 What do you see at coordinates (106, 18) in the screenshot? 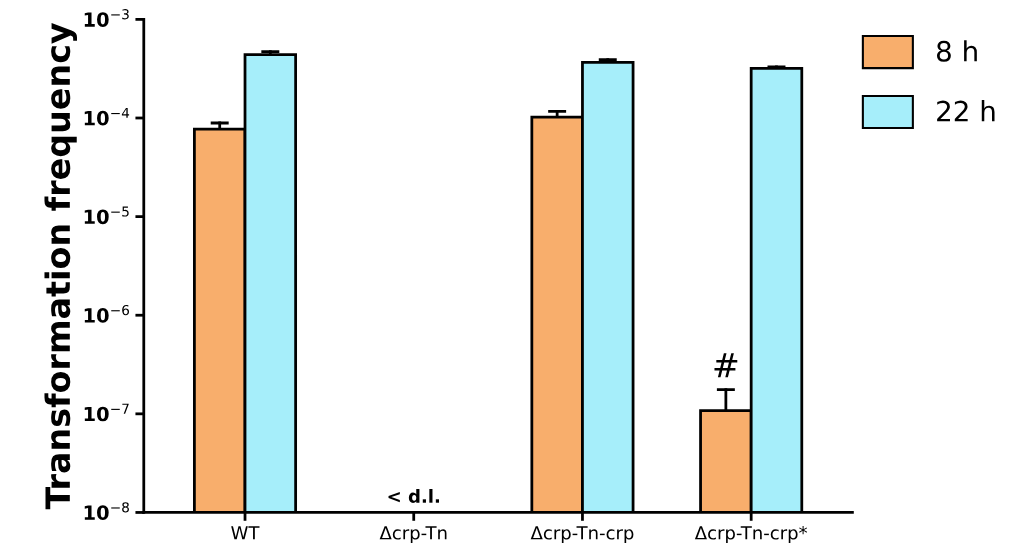
I see `y-tick-label: 10$^{−3}$` at bounding box center [106, 18].